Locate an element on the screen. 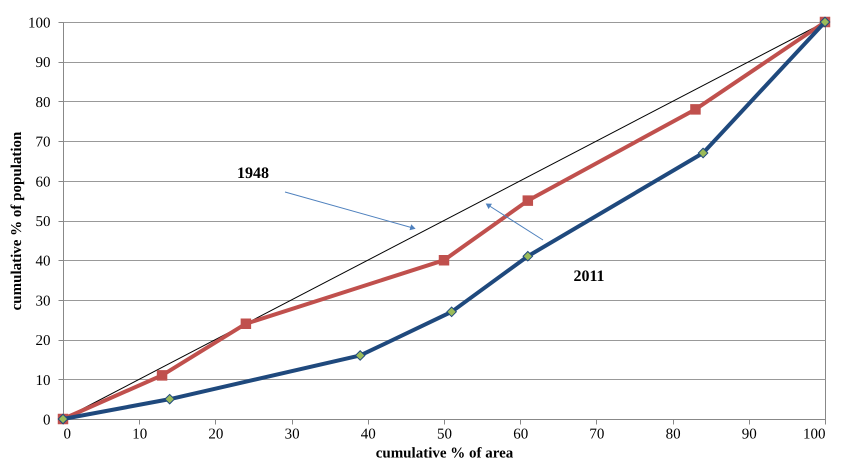 Image resolution: width=862 pixels, height=468 pixels. y-tick-label: 70 is located at coordinates (43, 142).